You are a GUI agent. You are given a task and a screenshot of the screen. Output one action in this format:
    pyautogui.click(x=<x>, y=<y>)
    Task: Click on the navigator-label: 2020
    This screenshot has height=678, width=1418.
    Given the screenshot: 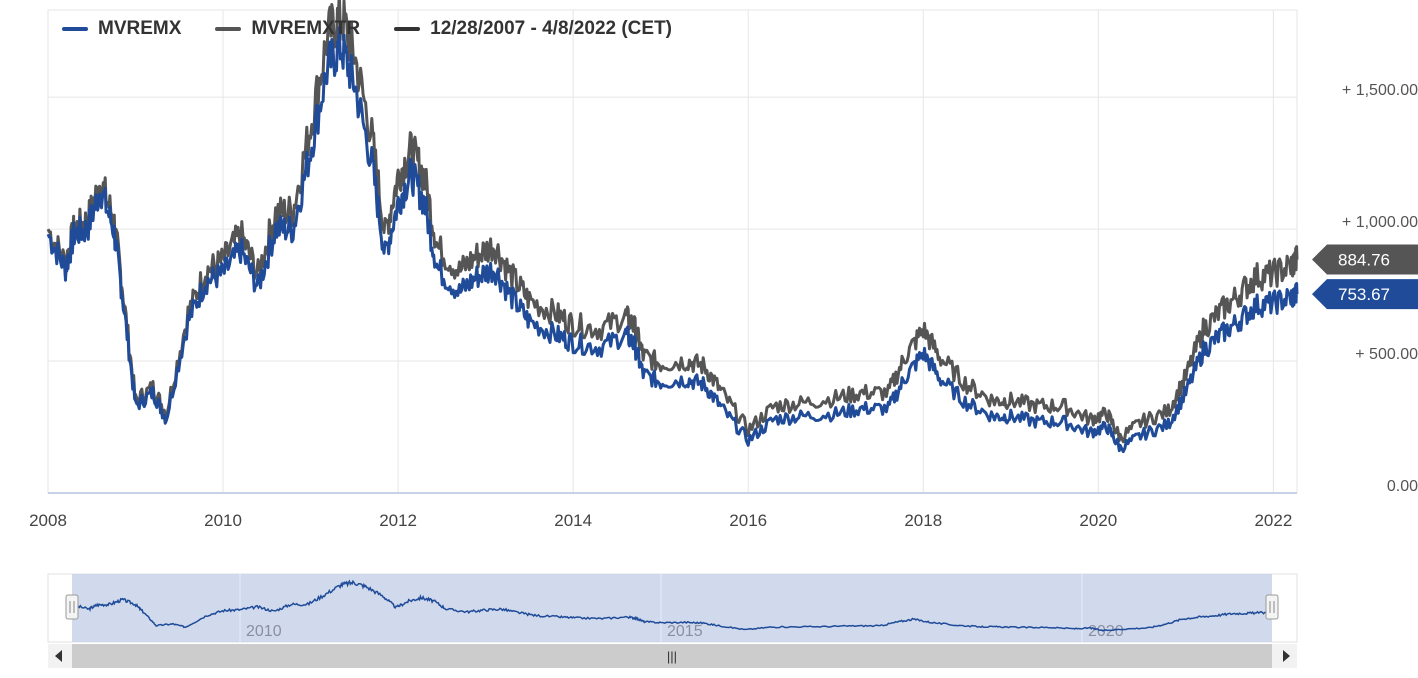 What is the action you would take?
    pyautogui.click(x=1106, y=631)
    